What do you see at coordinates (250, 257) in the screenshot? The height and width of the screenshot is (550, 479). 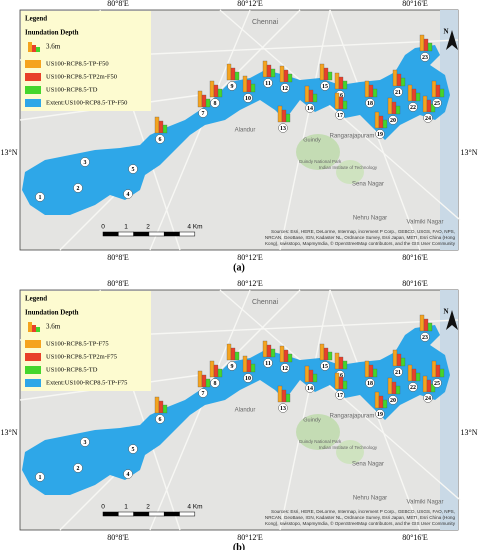 I see `longitude-label: 80°12'E` at bounding box center [250, 257].